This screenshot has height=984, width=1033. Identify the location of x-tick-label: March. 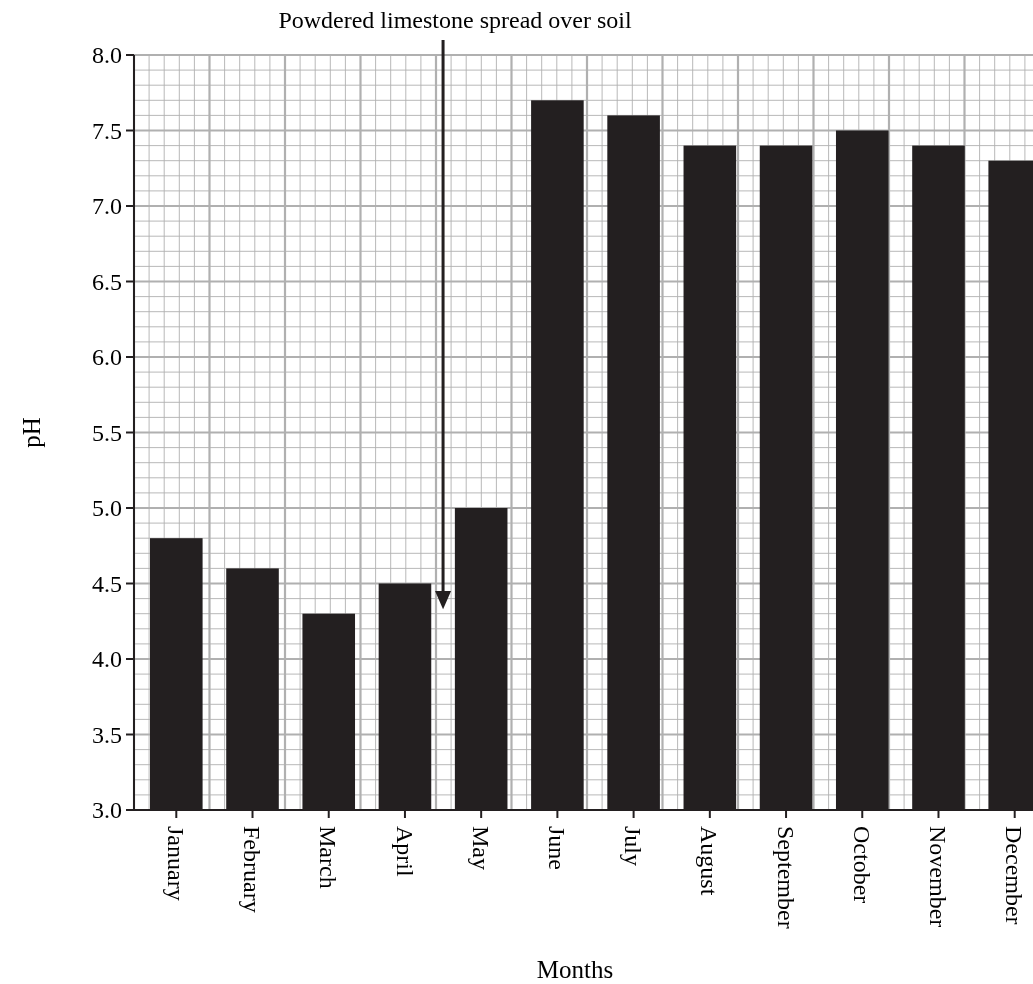
(328, 857).